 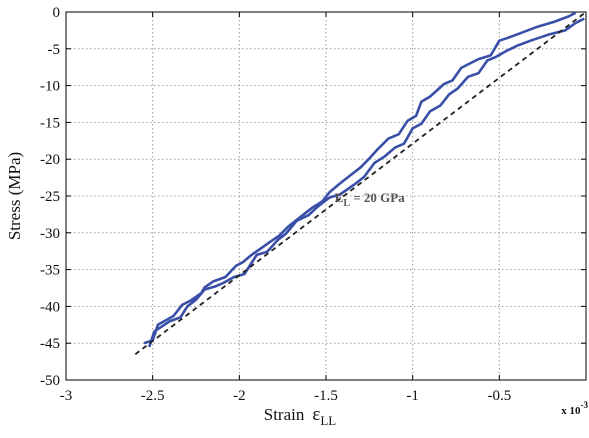 I want to click on y-tick-label: -30, so click(x=50, y=234).